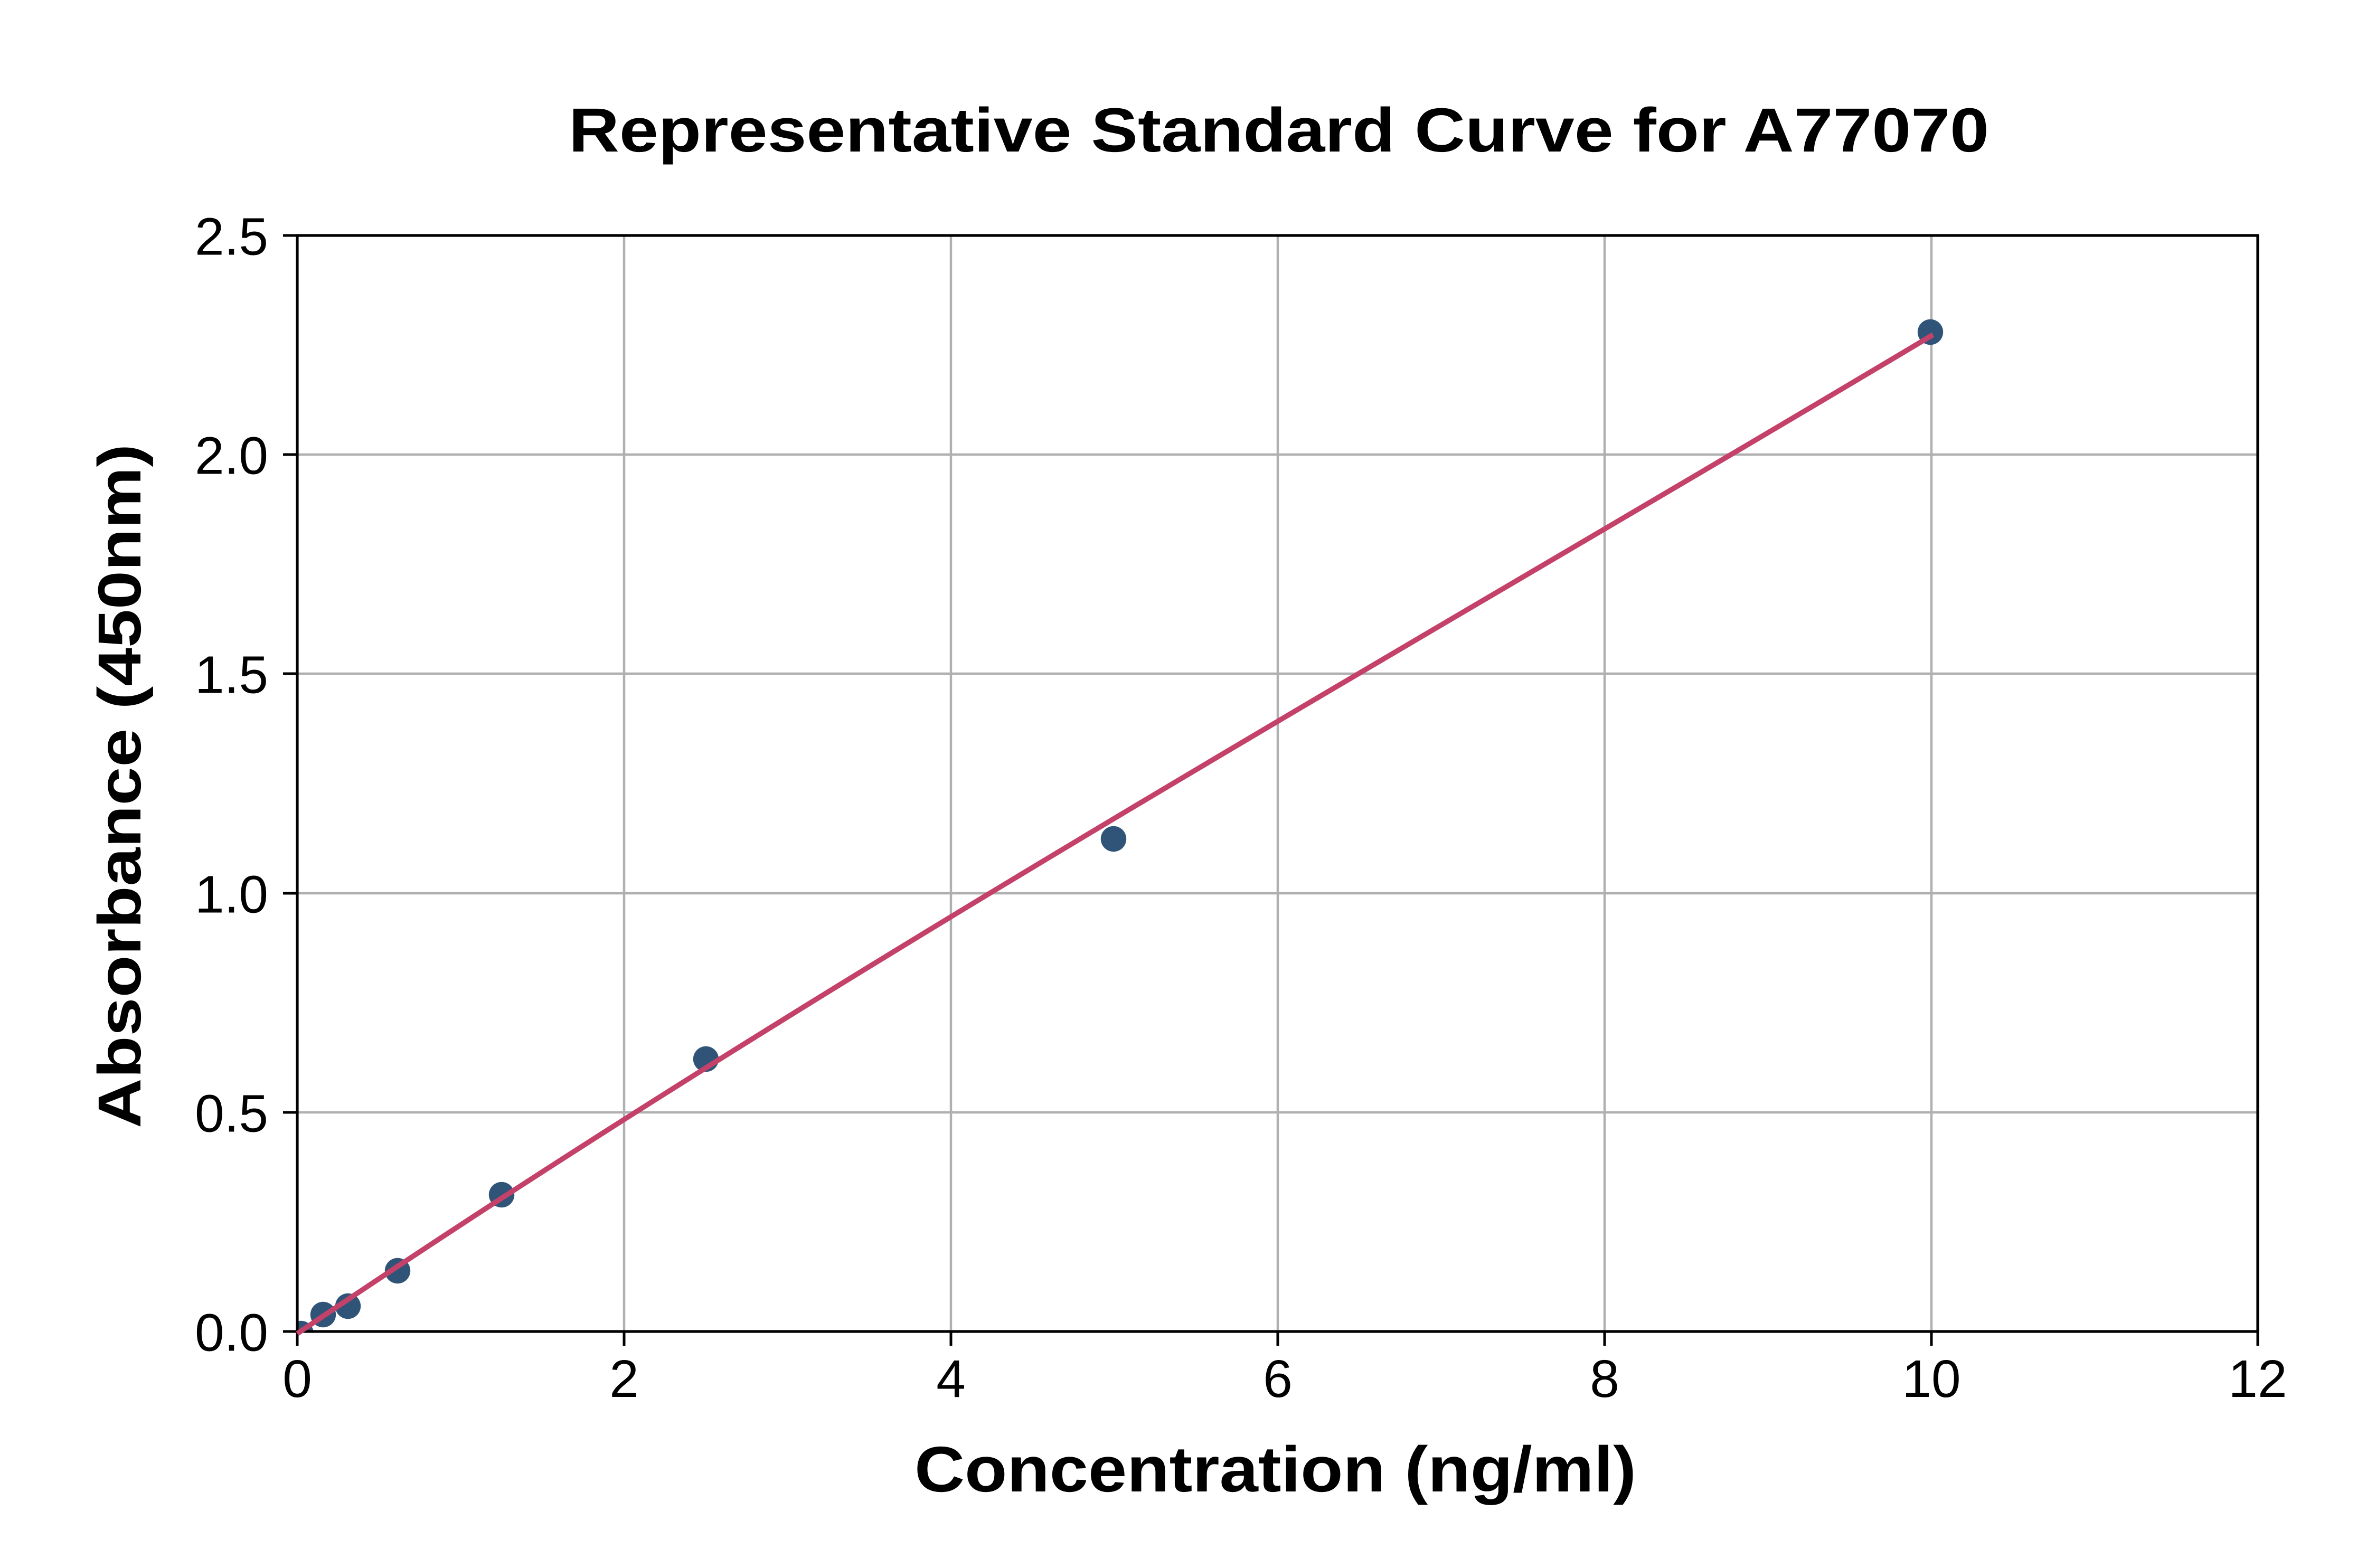  I want to click on svg-text: 0.5, so click(232, 1114).